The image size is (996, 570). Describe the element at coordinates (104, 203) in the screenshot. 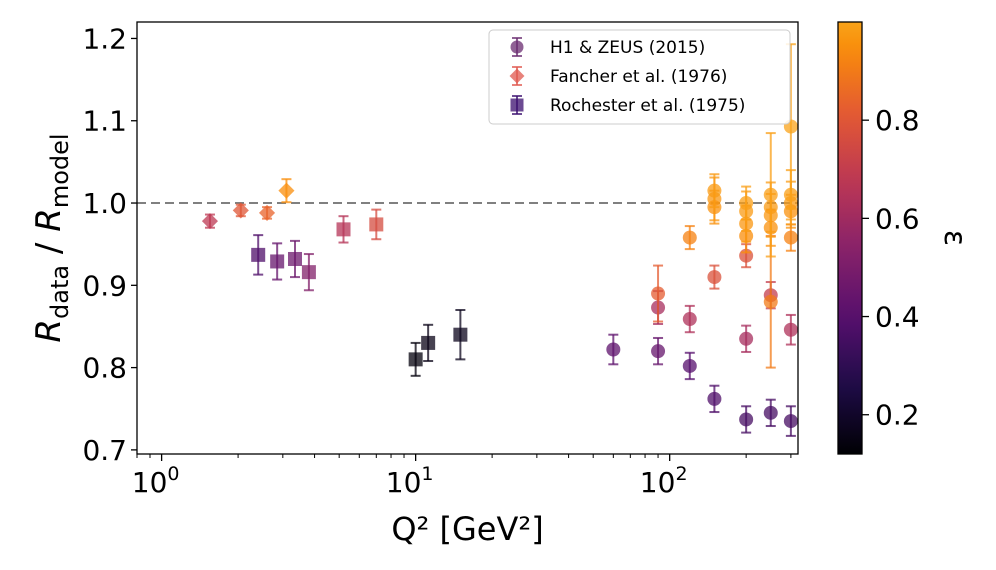

I see `y-tick-label: 1.0` at that location.